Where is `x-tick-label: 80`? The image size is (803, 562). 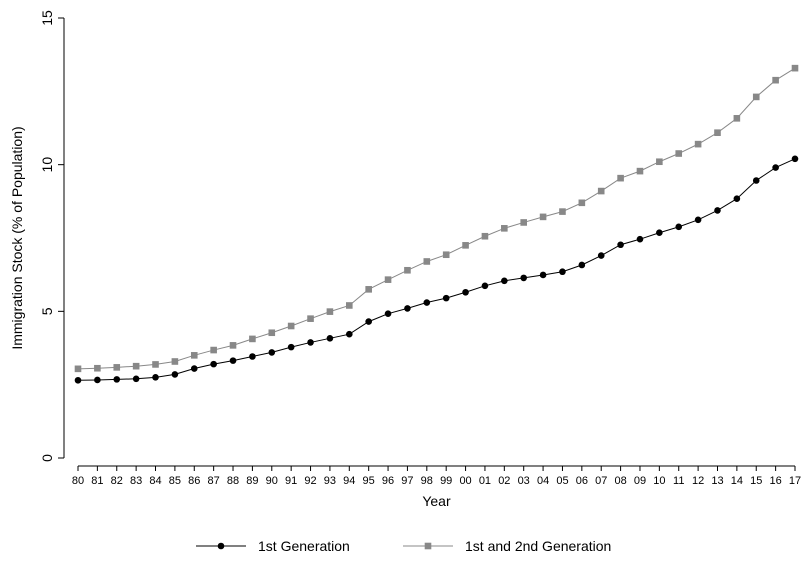
x-tick-label: 80 is located at coordinates (78, 481).